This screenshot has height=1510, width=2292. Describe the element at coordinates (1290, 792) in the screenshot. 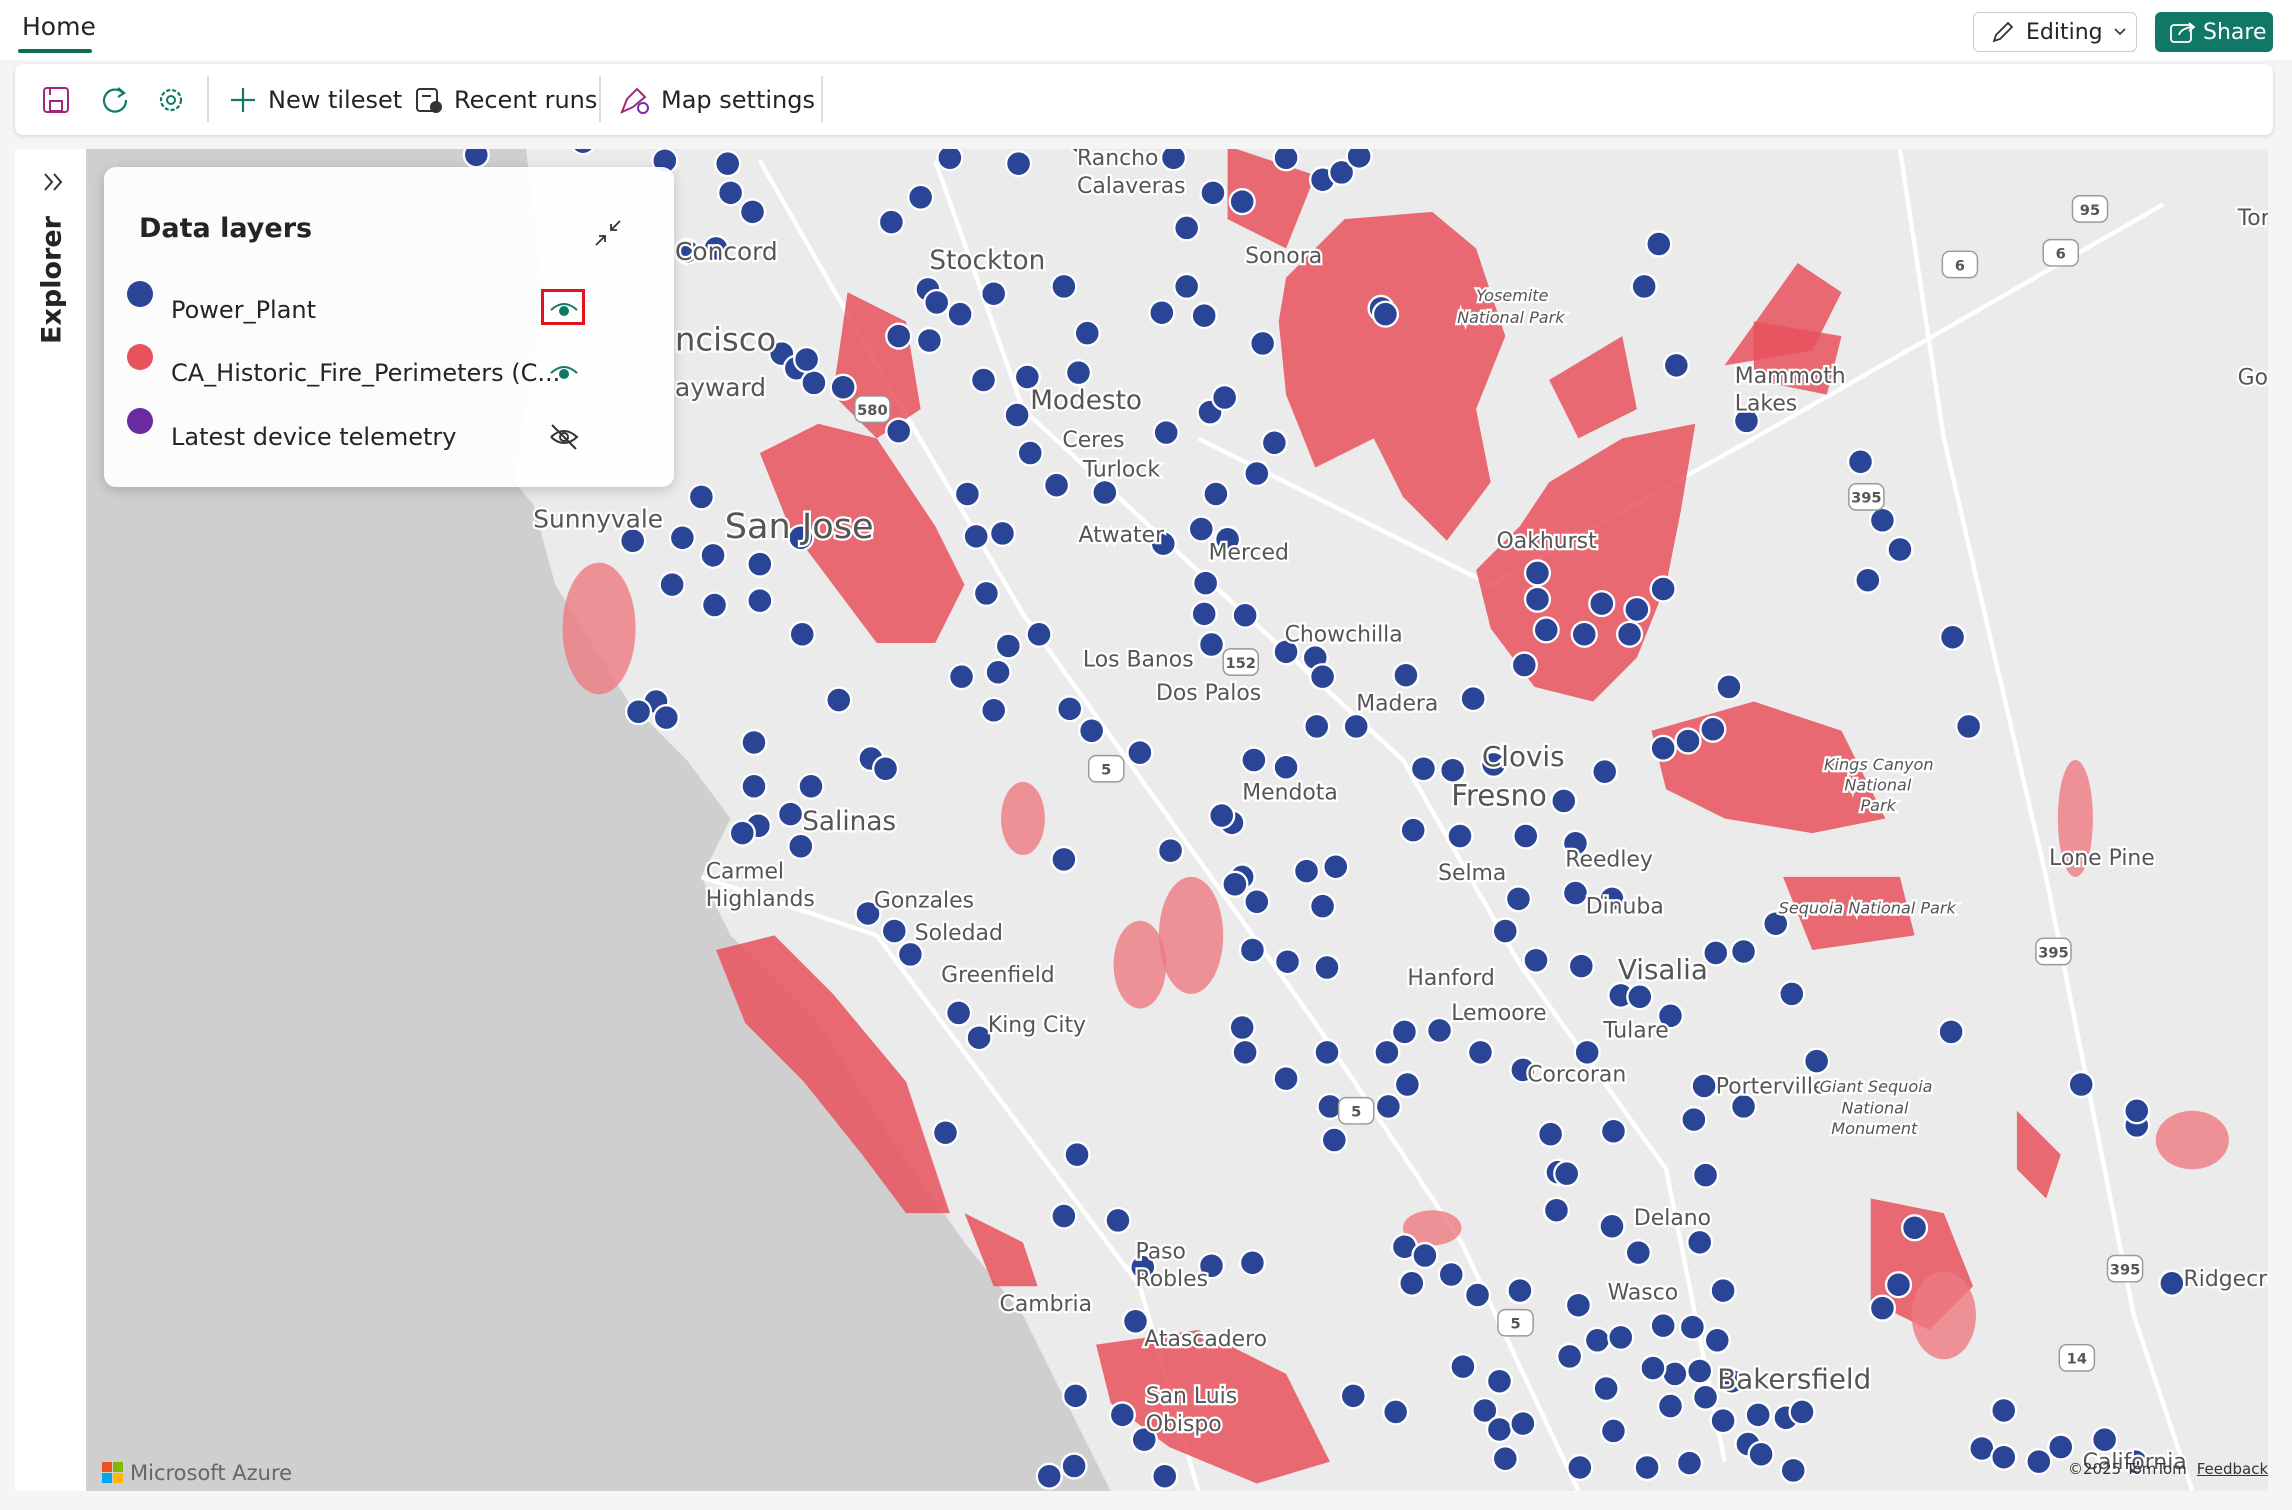

I see `map-label: Mendota` at that location.